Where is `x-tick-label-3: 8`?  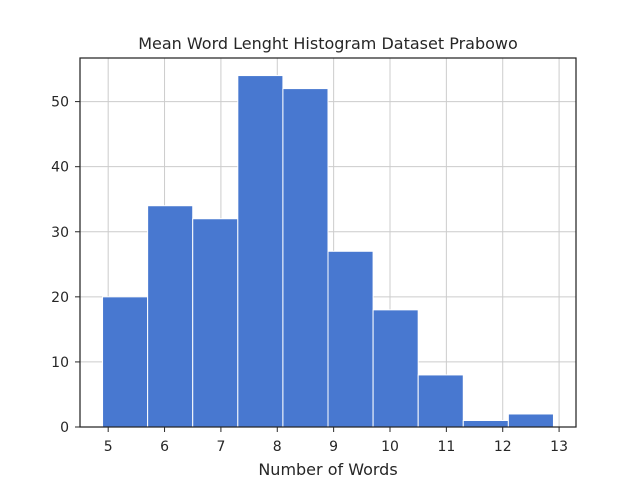
x-tick-label-3: 8 is located at coordinates (277, 447).